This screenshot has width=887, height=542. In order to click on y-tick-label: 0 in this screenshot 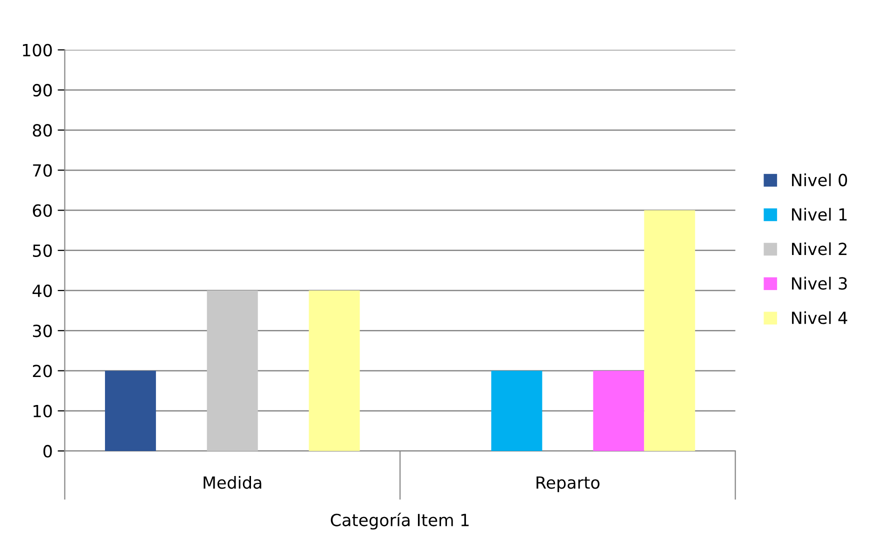, I will do `click(47, 451)`.